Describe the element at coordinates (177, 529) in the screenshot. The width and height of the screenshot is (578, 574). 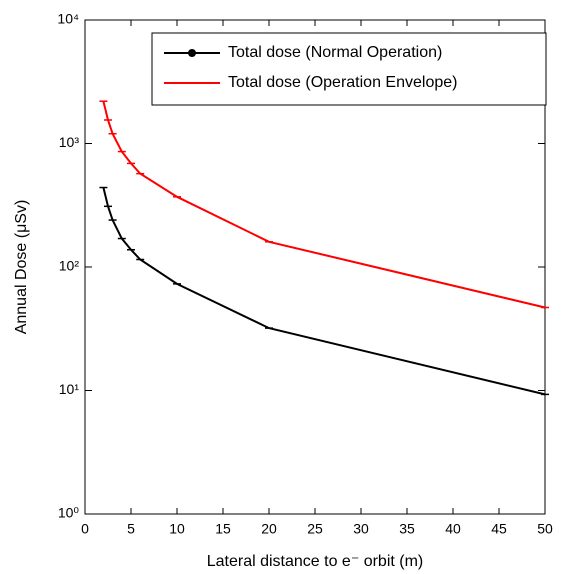
I see `x-tick-label: 10` at that location.